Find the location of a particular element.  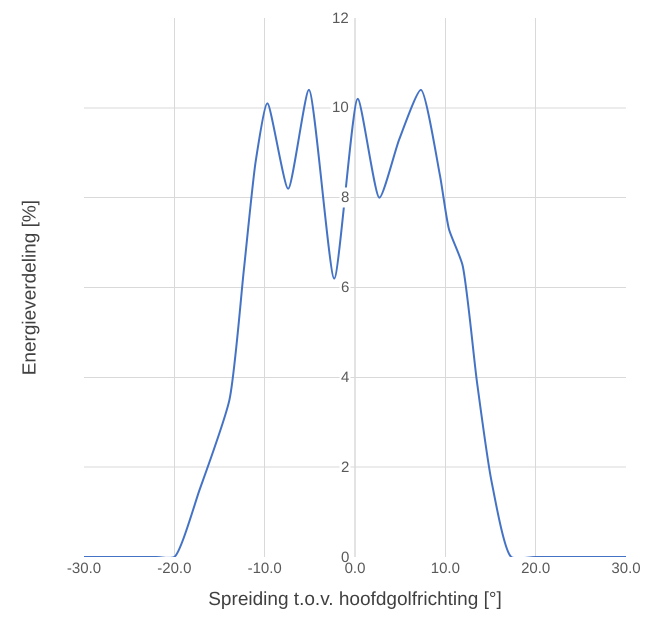

x-tick-label: 30.0 is located at coordinates (626, 568).